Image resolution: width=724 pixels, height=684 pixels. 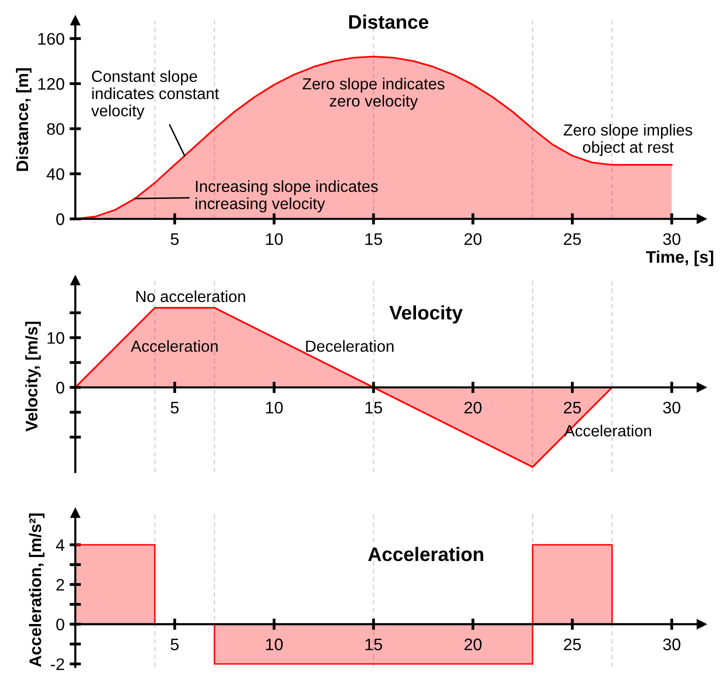 I want to click on annotation: Zero slope implies object at rest, so click(x=628, y=140).